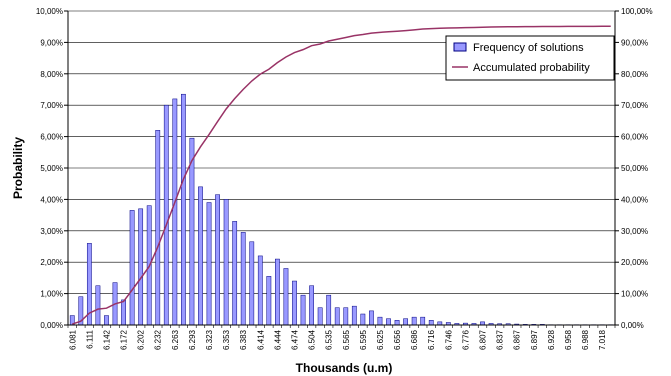 The width and height of the screenshot is (671, 376). What do you see at coordinates (500, 339) in the screenshot?
I see `x-tick-label: 6.837` at bounding box center [500, 339].